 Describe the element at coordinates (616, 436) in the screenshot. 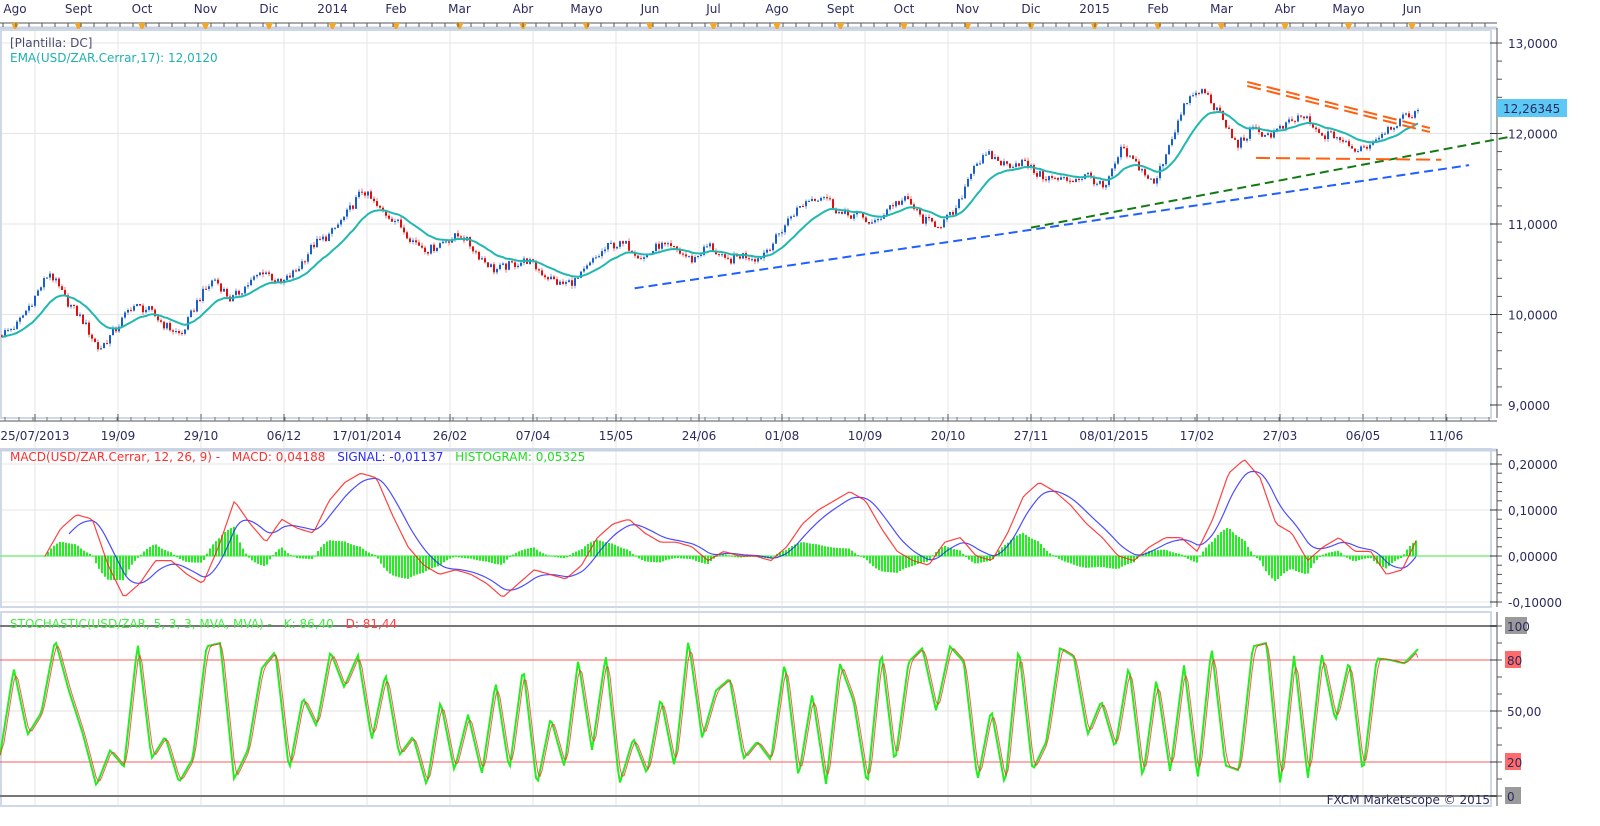

I see `date-tick-label: 15/05` at that location.